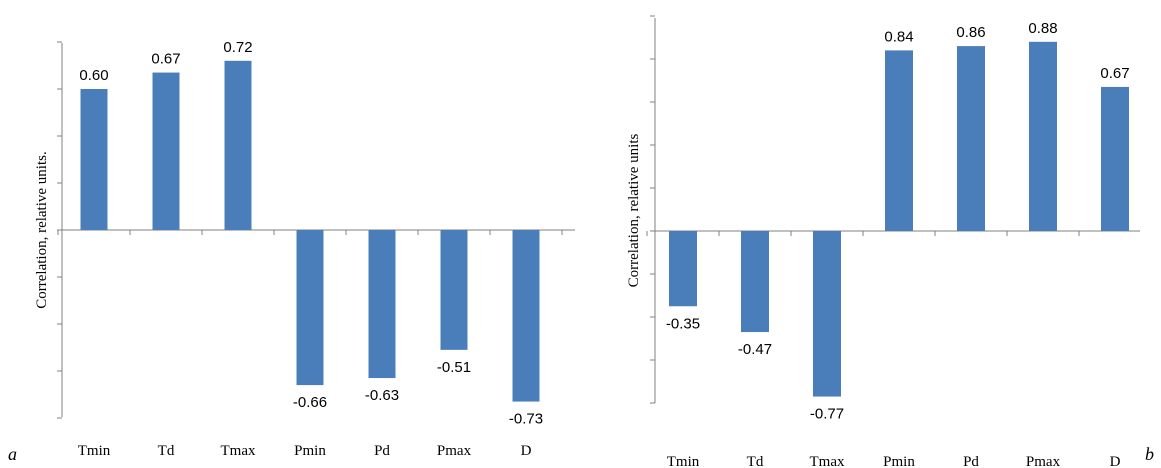 Image resolution: width=1161 pixels, height=468 pixels. Describe the element at coordinates (310, 402) in the screenshot. I see `data-label: -0.66` at that location.